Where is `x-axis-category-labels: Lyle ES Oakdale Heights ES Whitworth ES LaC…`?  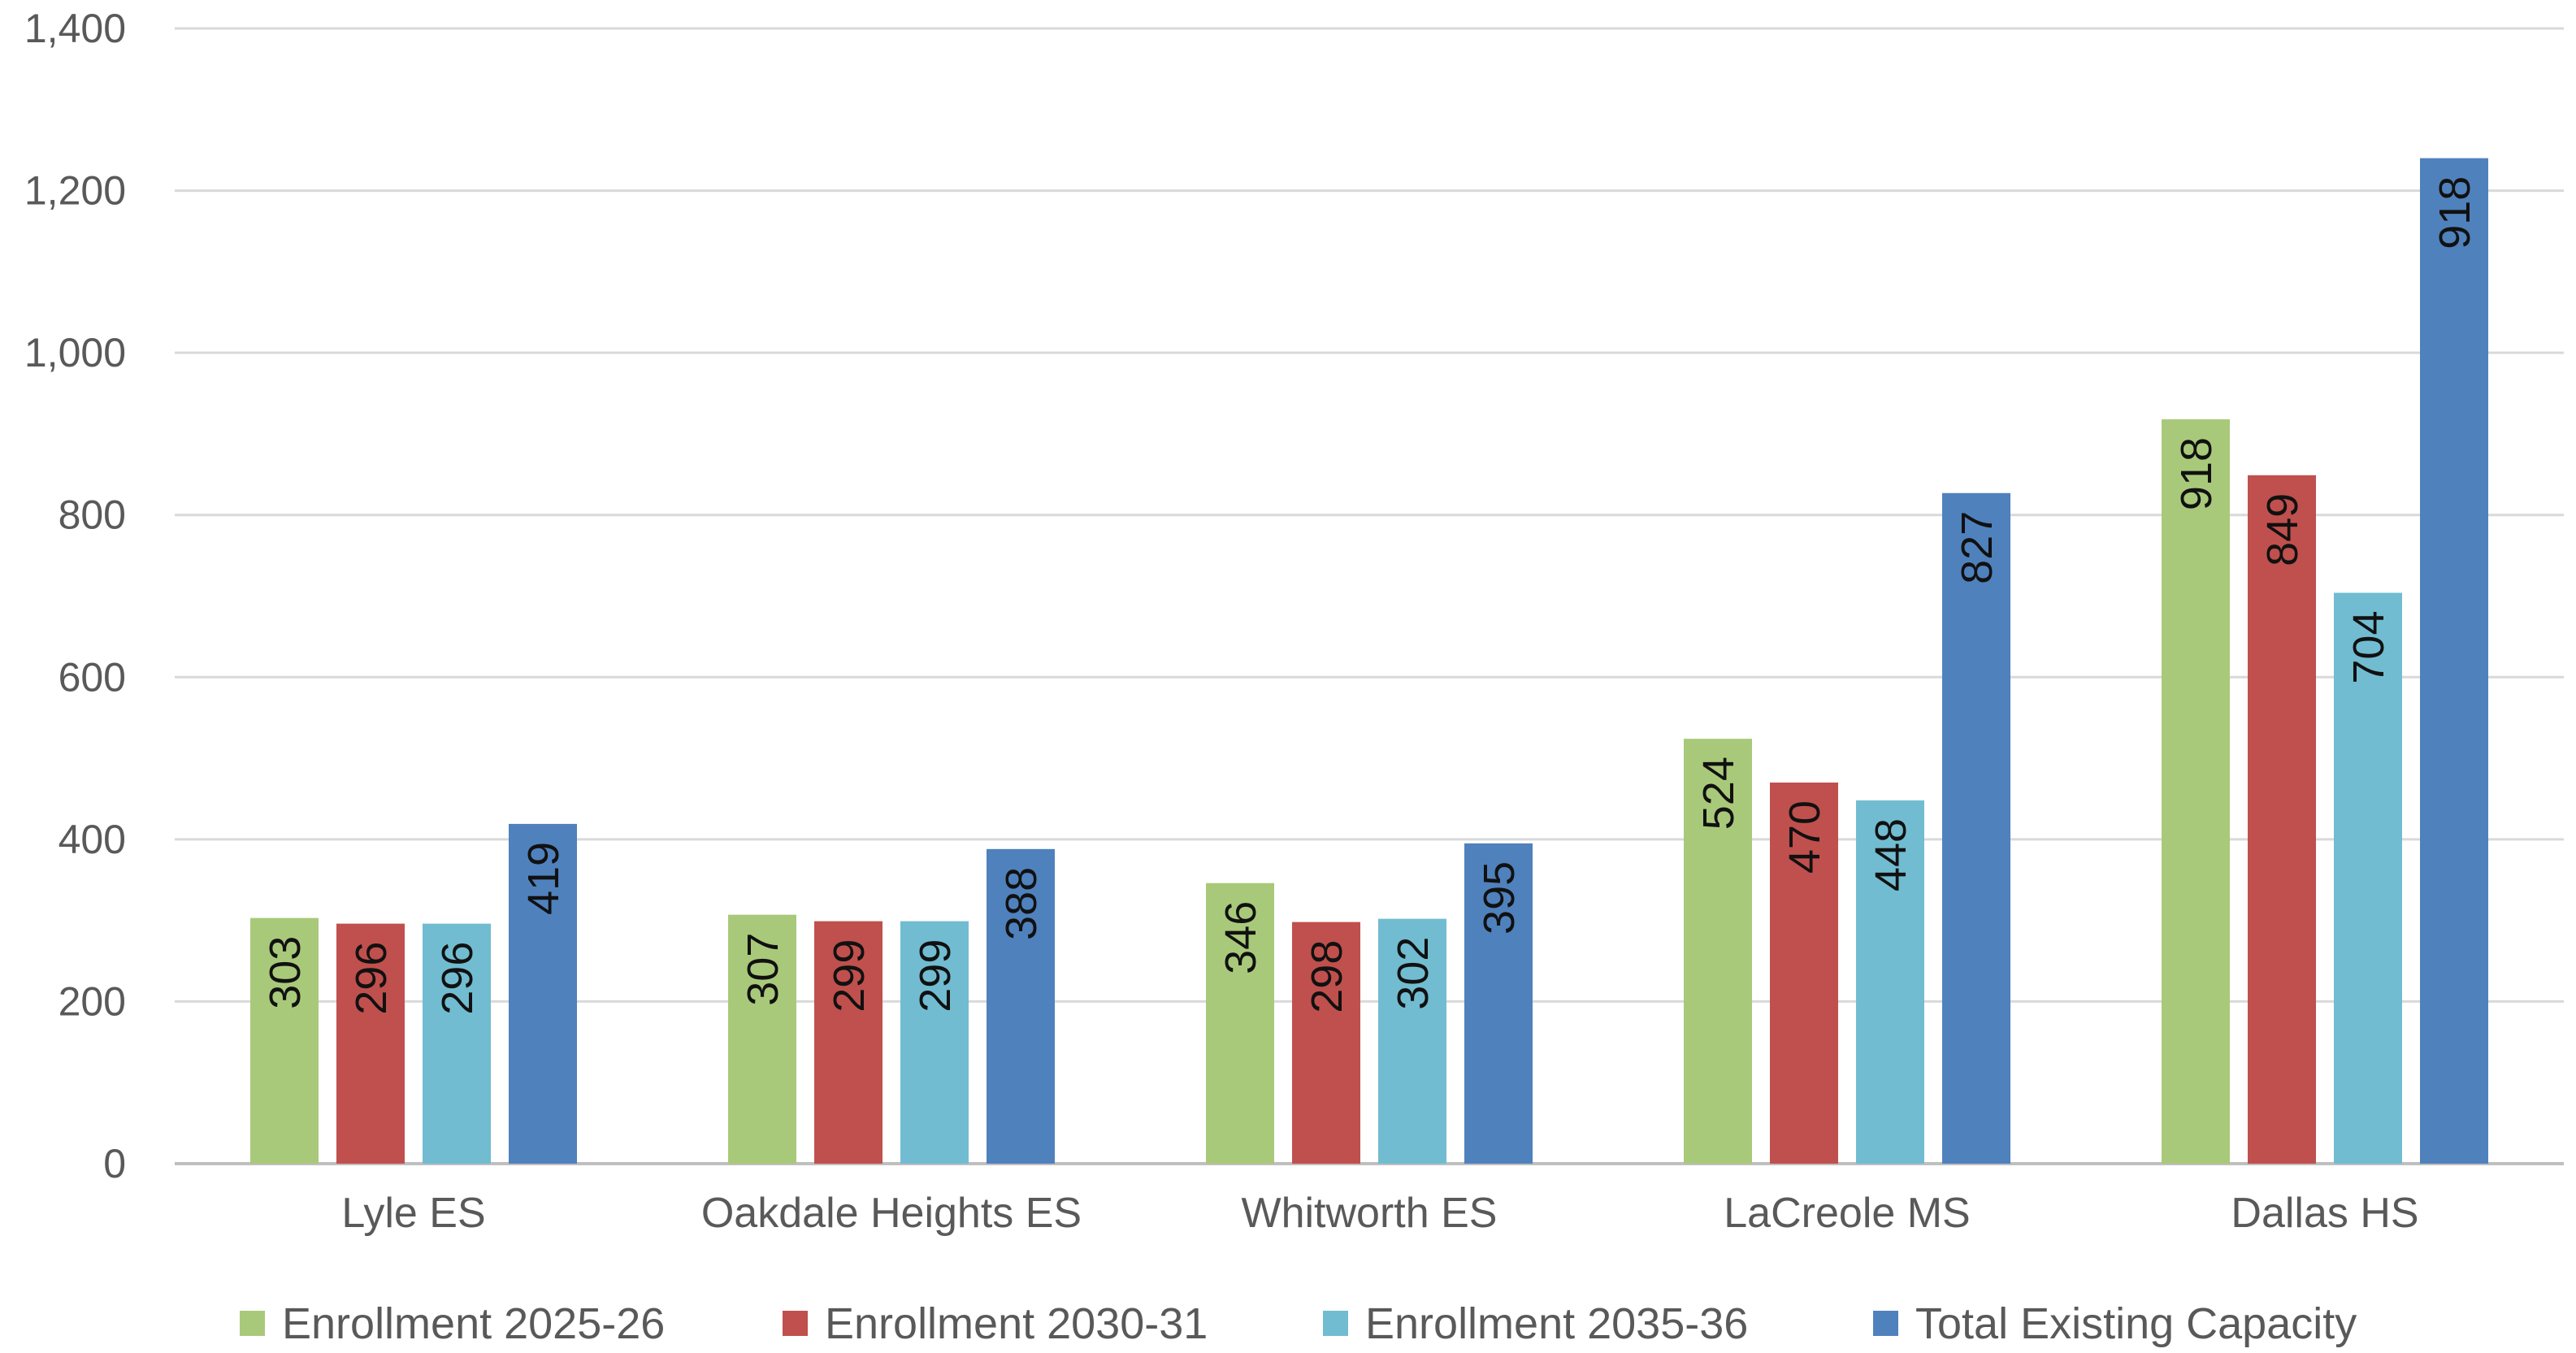
x-axis-category-labels: Lyle ES Oakdale Heights ES Whitworth ES LaC… is located at coordinates (1379, 1214).